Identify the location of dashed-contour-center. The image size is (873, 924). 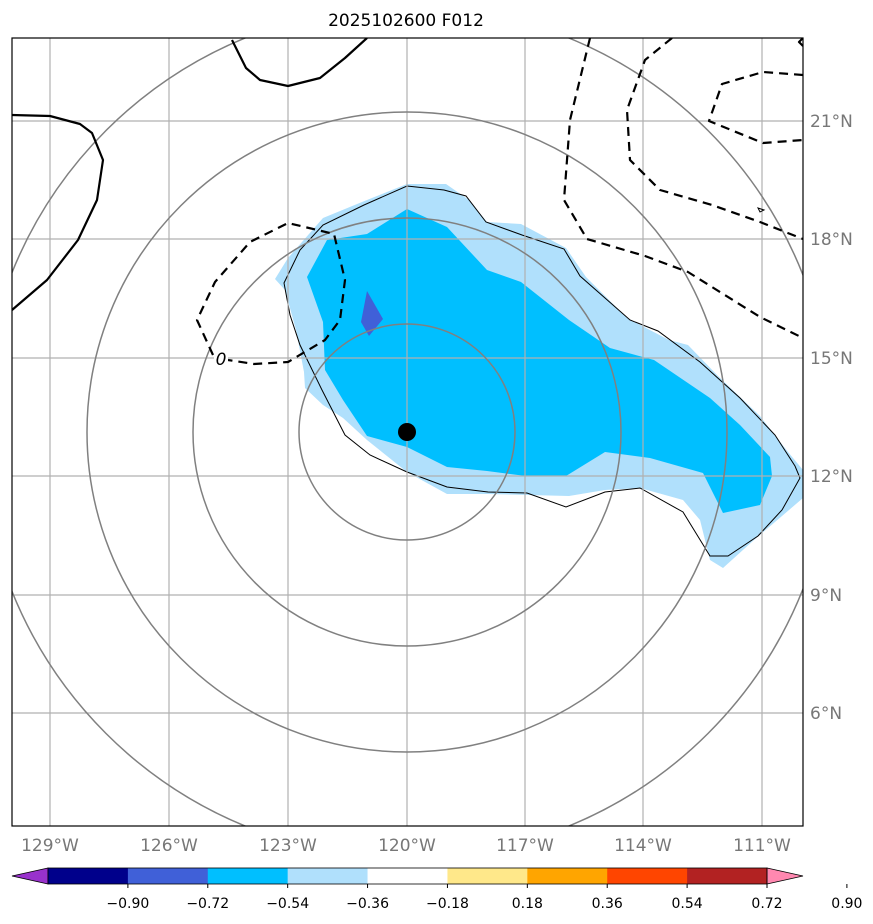
(271, 293).